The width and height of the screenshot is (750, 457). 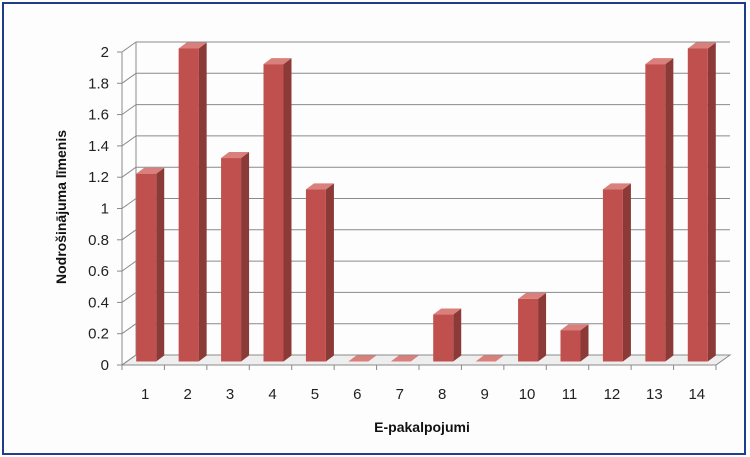 What do you see at coordinates (98, 115) in the screenshot?
I see `y-tick-label: 1.6` at bounding box center [98, 115].